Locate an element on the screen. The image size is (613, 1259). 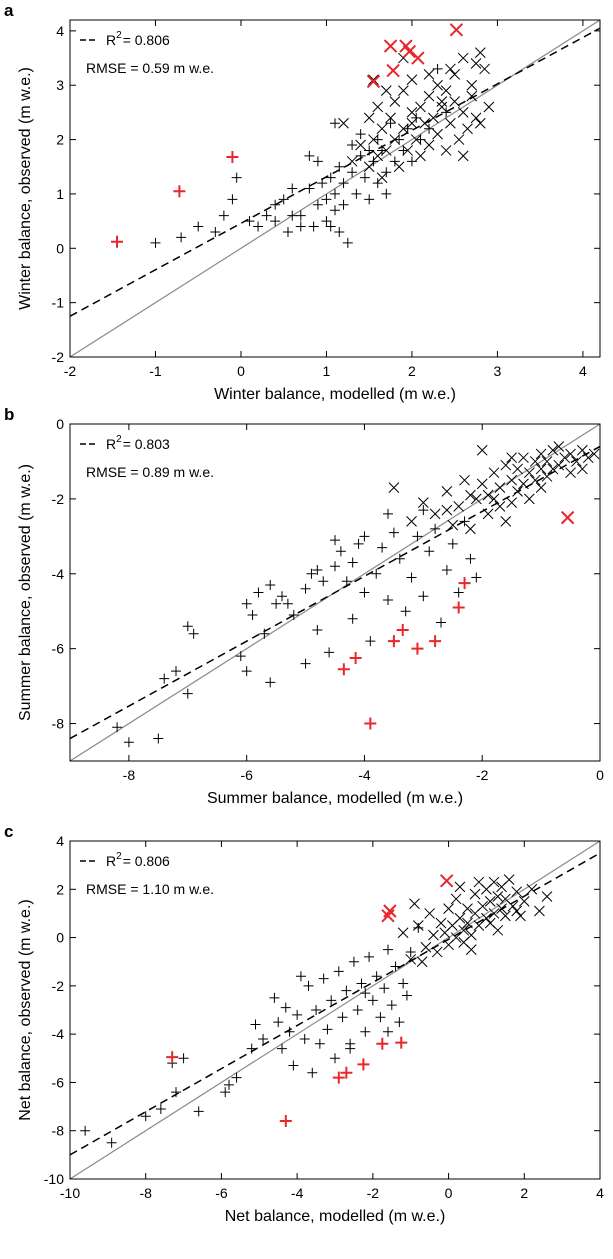
y-tick-label: -6 is located at coordinates (58, 1082).